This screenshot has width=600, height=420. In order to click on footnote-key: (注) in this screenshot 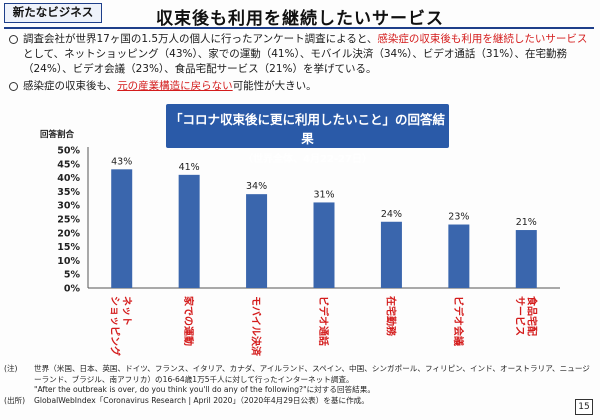, I will do `click(11, 368)`.